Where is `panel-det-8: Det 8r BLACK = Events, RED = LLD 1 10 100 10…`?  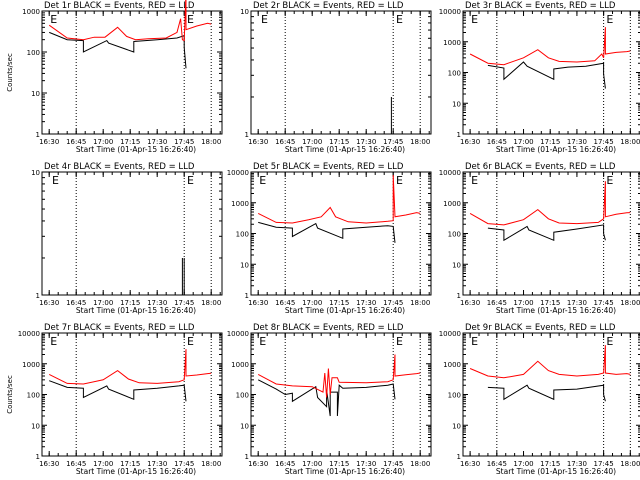
panel-det-8: Det 8r BLACK = Events, RED = LLD 1 10 100 10… is located at coordinates (329, 399).